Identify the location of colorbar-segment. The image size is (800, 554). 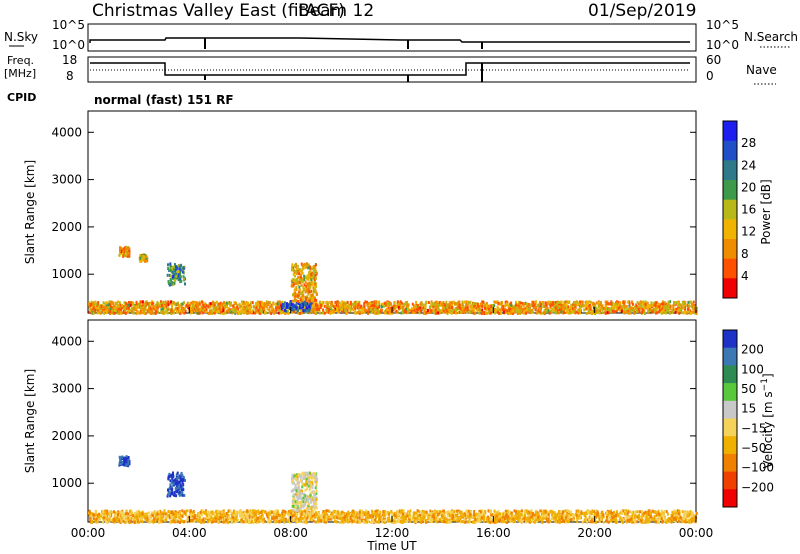
(730, 268).